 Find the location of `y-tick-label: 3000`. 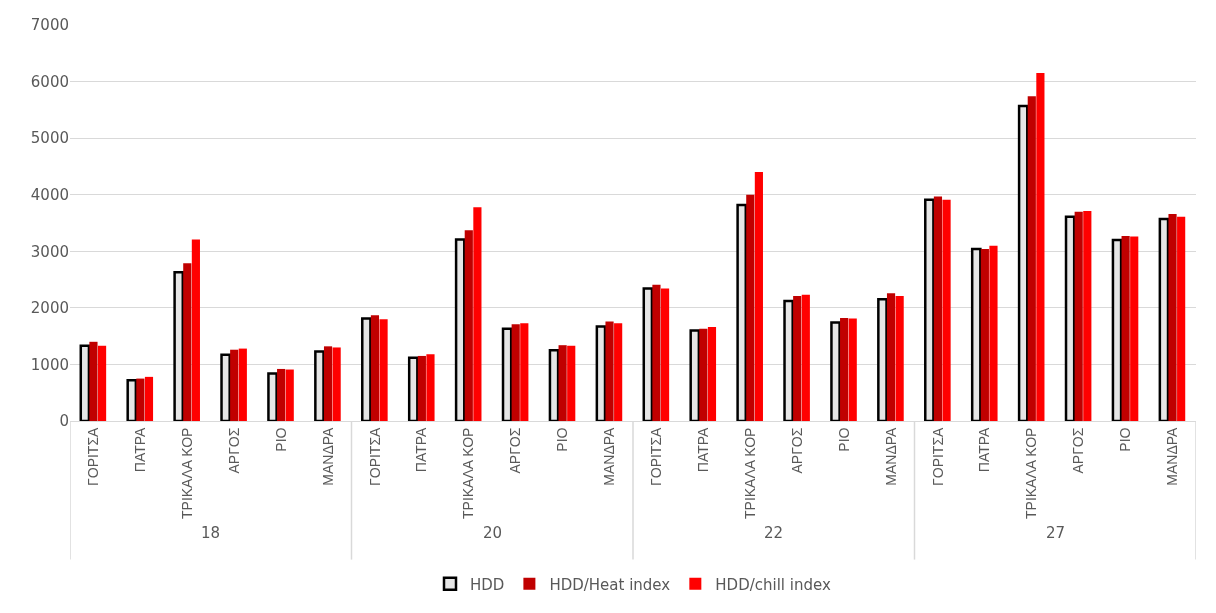

y-tick-label: 3000 is located at coordinates (49, 251).